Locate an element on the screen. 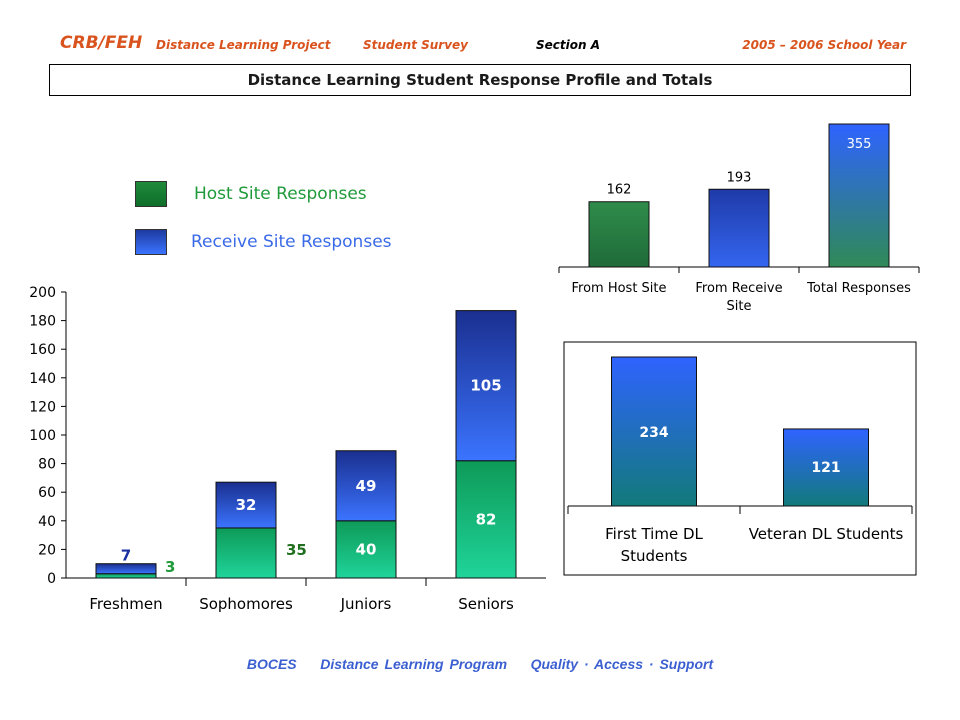 This screenshot has height=720, width=960. data-label: 234 is located at coordinates (653, 433).